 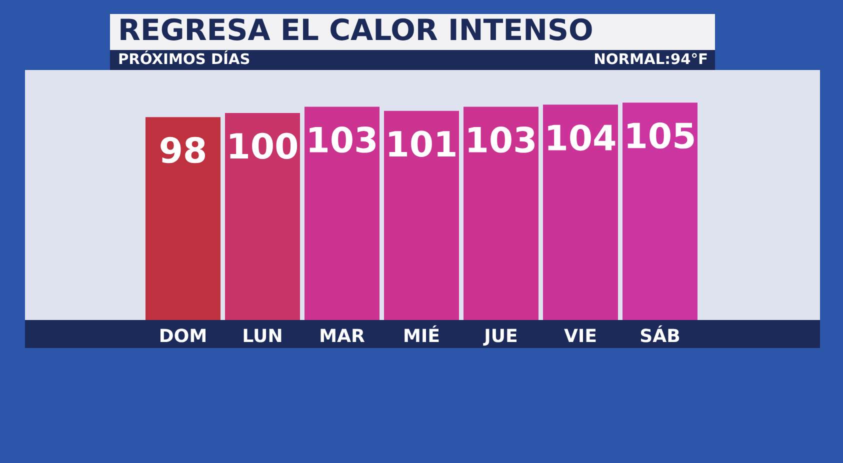 What do you see at coordinates (421, 333) in the screenshot?
I see `x-tick-label: MIÉ` at bounding box center [421, 333].